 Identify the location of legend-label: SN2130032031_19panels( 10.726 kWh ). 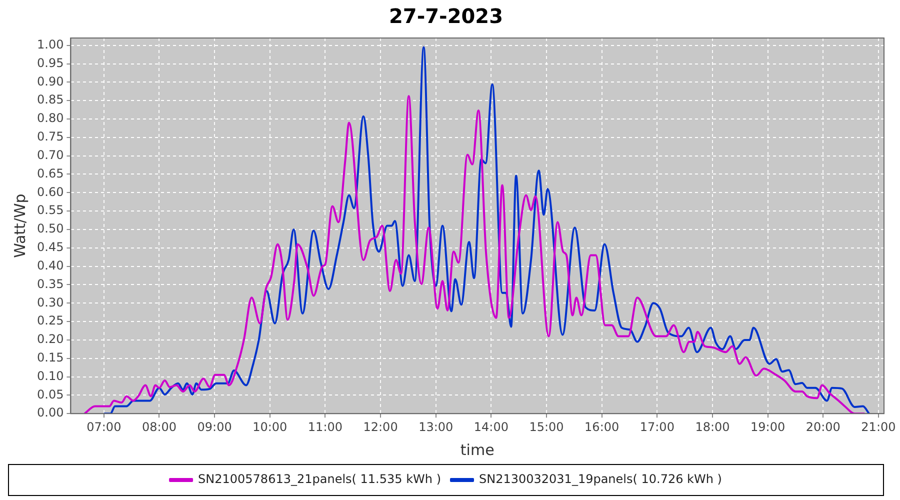
(600, 479).